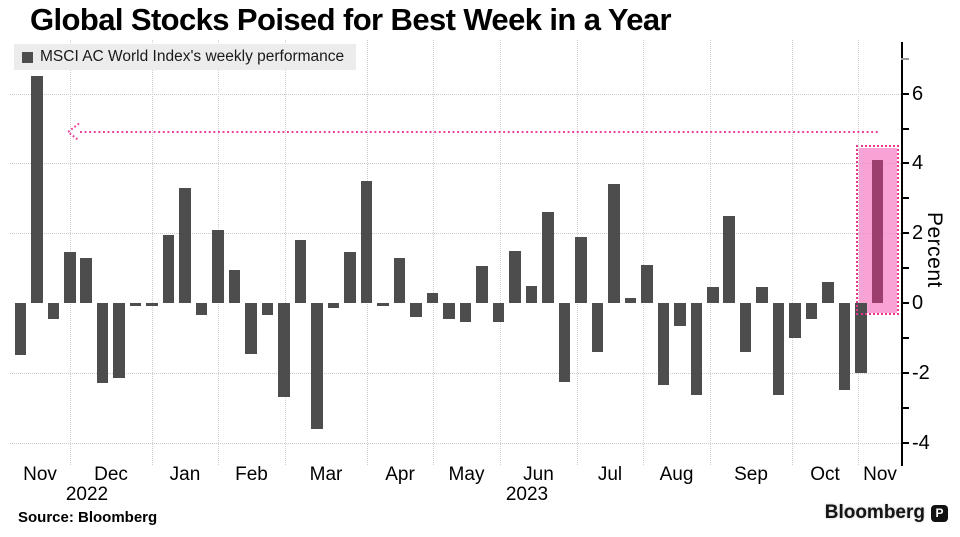 Image resolution: width=960 pixels, height=537 pixels. What do you see at coordinates (111, 474) in the screenshot?
I see `x-tick-label: Dec` at bounding box center [111, 474].